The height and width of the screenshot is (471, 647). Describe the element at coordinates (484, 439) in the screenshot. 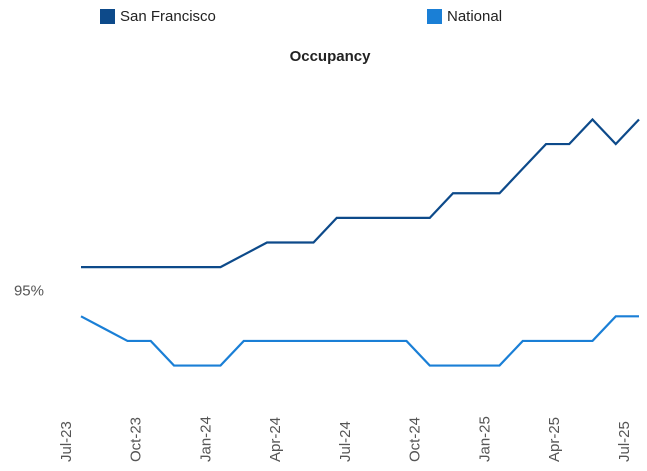

I see `x-tick-label: Jan-25` at that location.